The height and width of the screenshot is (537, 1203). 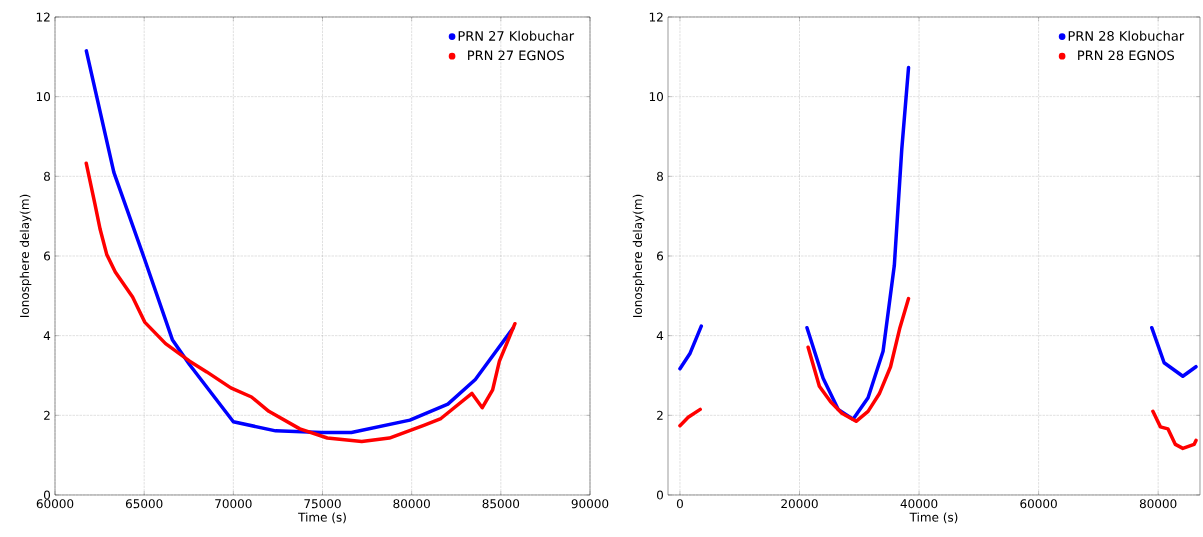 What do you see at coordinates (501, 504) in the screenshot?
I see `x-tick-label: 85000` at bounding box center [501, 504].